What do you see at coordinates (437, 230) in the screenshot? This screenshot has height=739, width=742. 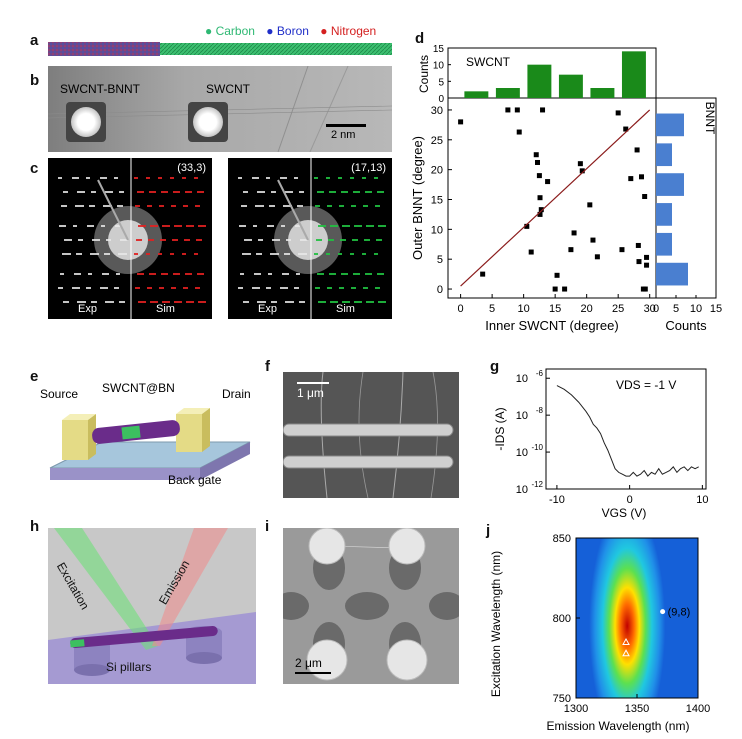 I see `y-tick-label: 10` at bounding box center [437, 230].